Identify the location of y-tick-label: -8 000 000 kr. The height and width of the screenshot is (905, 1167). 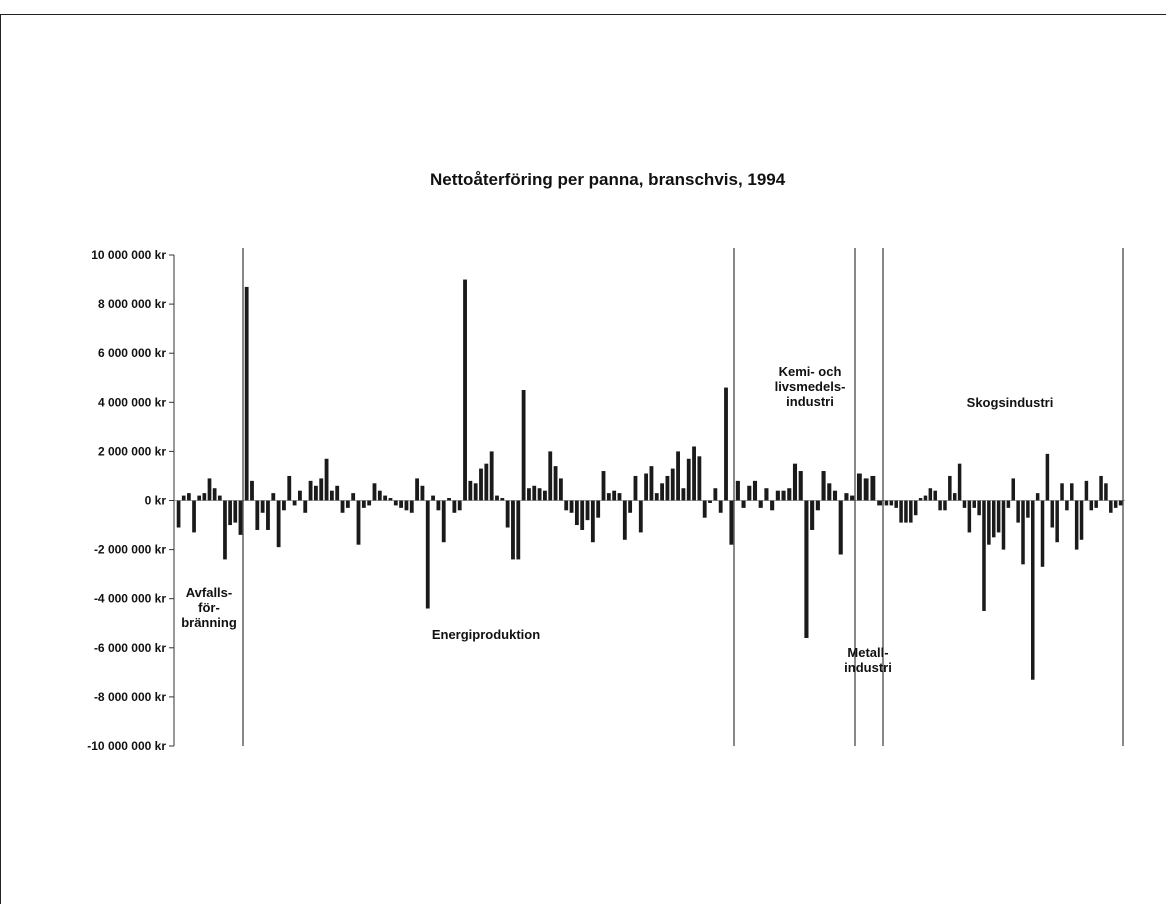
(130, 697).